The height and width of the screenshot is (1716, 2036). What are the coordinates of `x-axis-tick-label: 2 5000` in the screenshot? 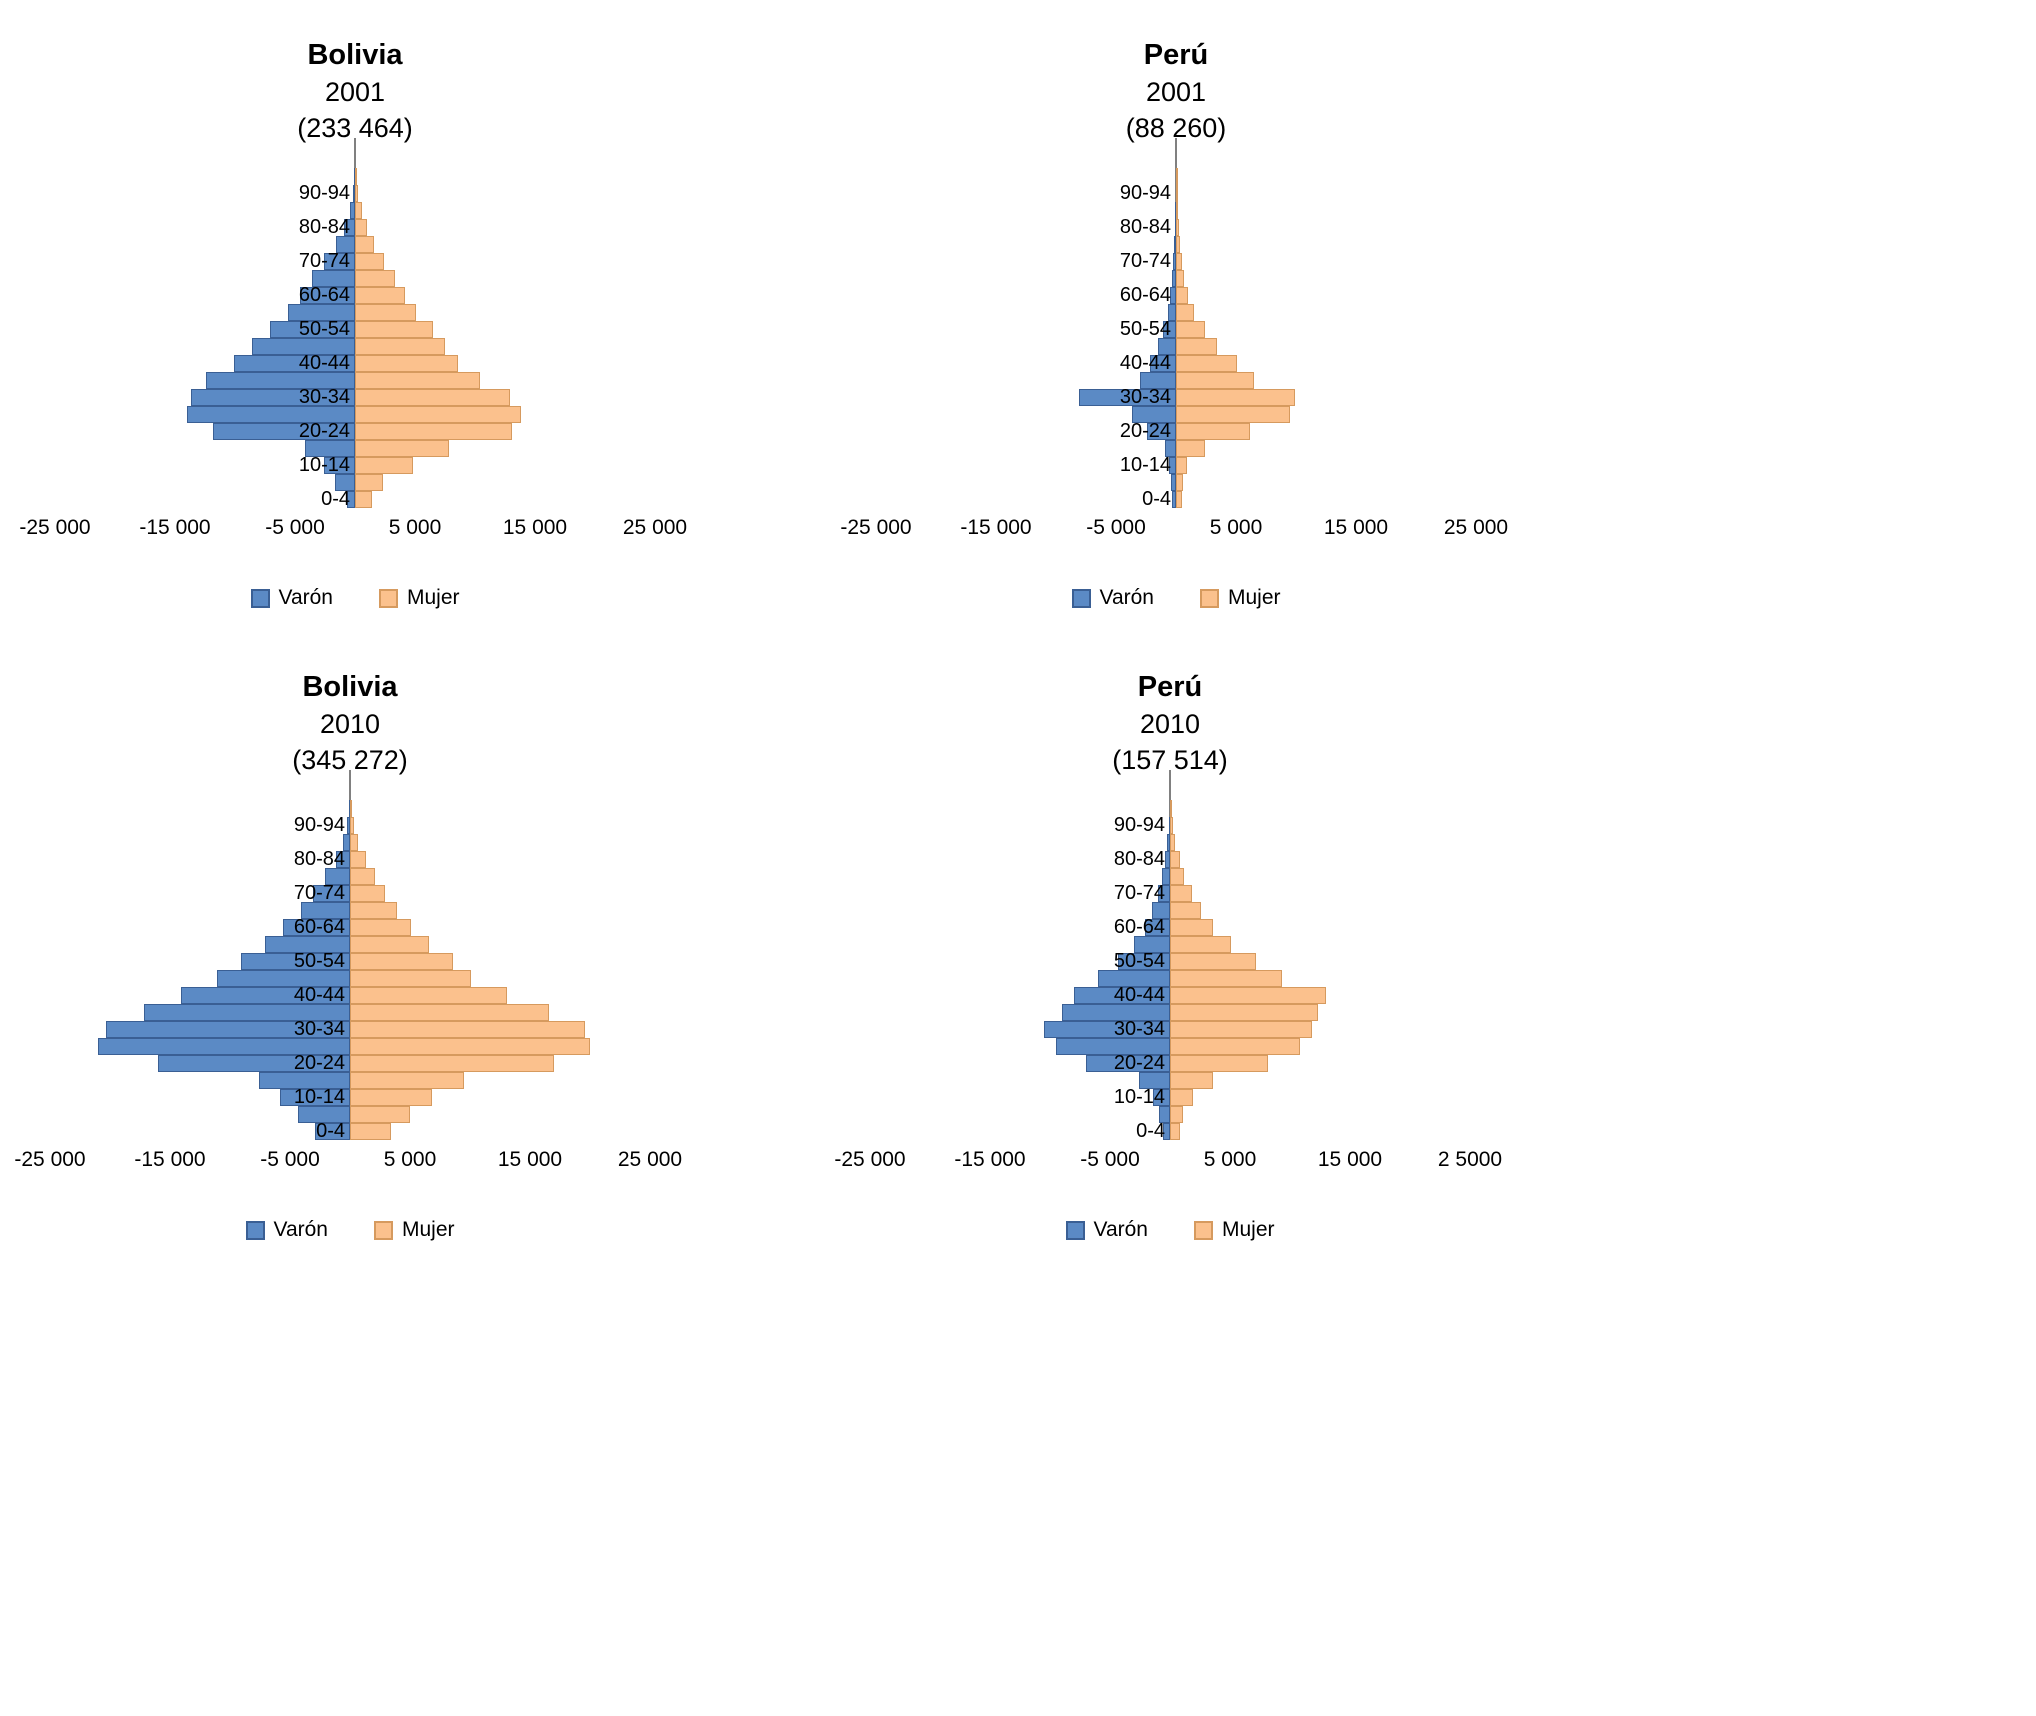 It's located at (1470, 1159).